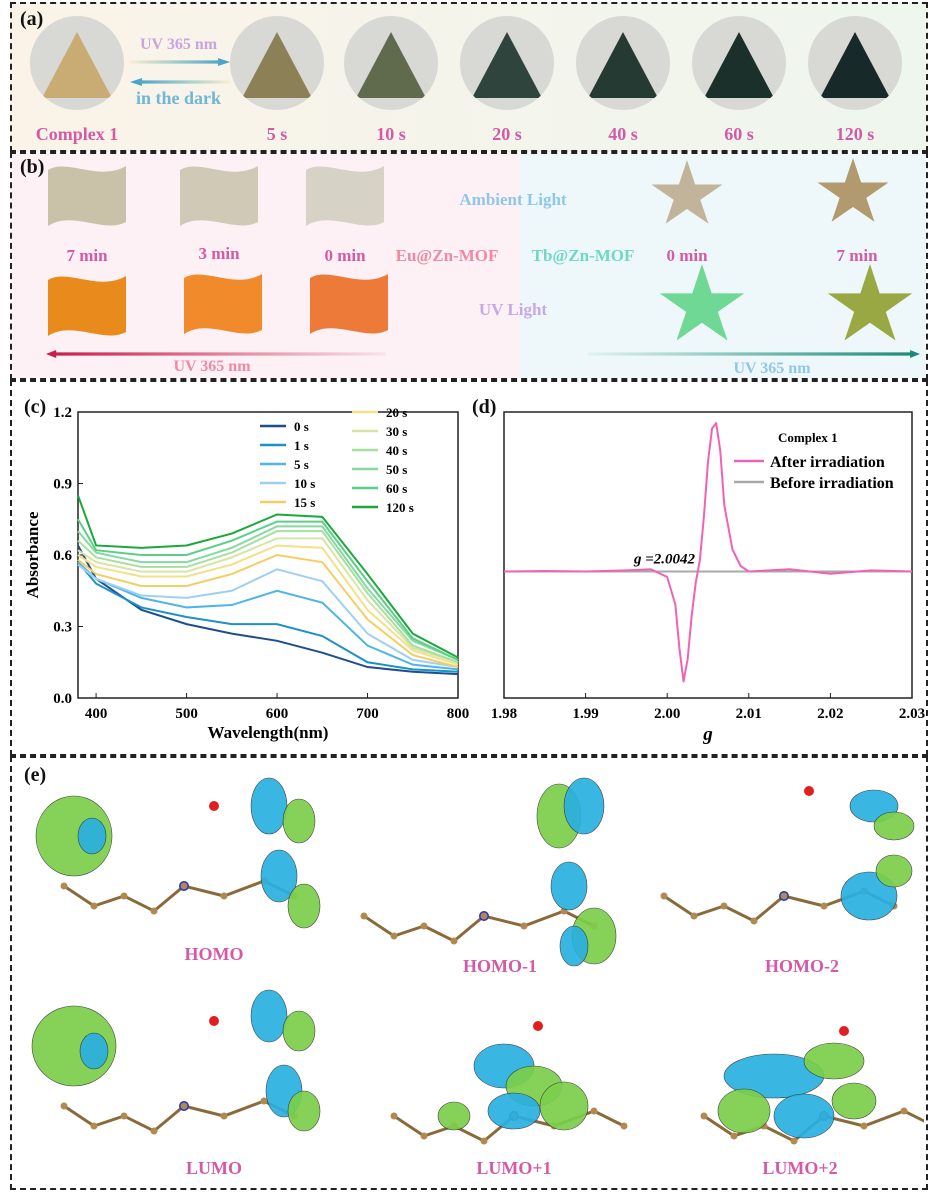 The width and height of the screenshot is (933, 1192). What do you see at coordinates (827, 462) in the screenshot?
I see `legend-label: After irradiation` at bounding box center [827, 462].